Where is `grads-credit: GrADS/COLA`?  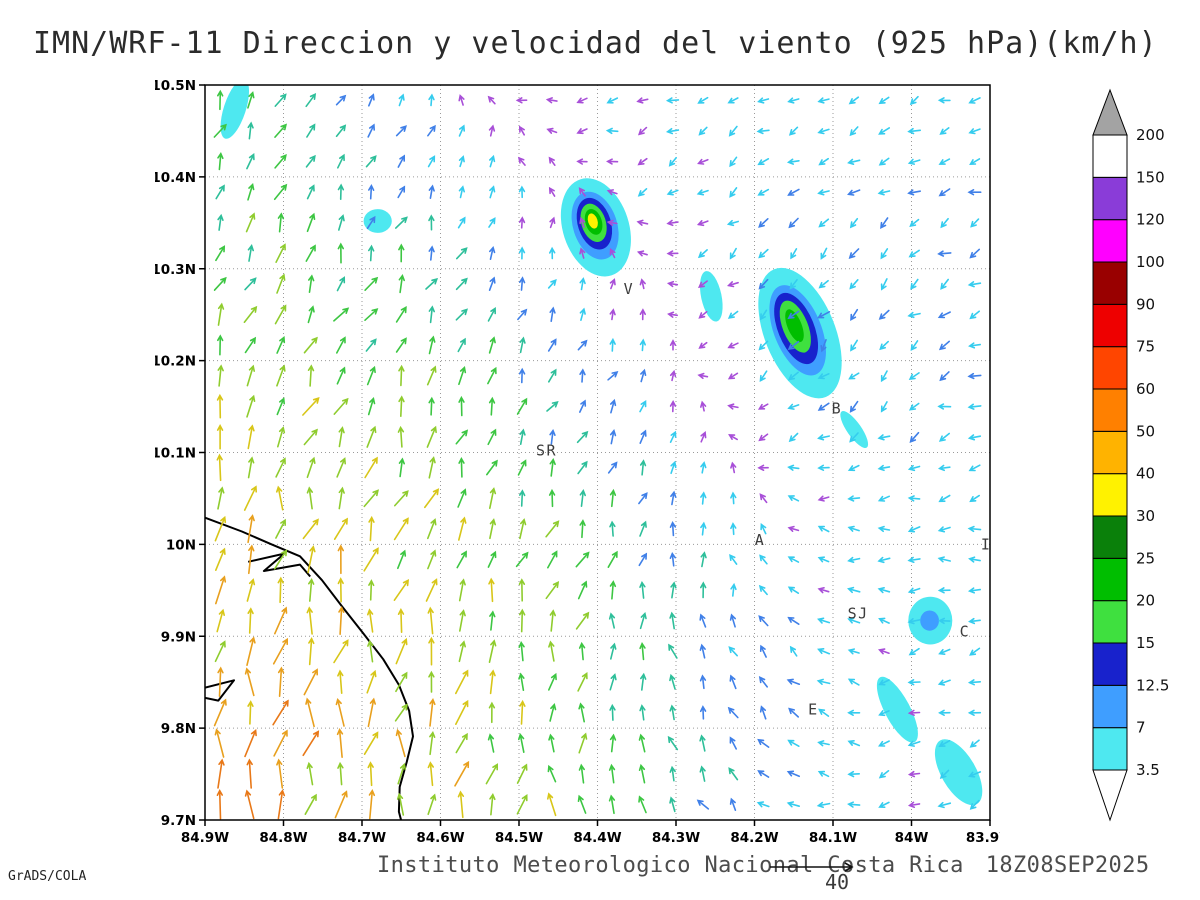 grads-credit: GrADS/COLA is located at coordinates (47, 876).